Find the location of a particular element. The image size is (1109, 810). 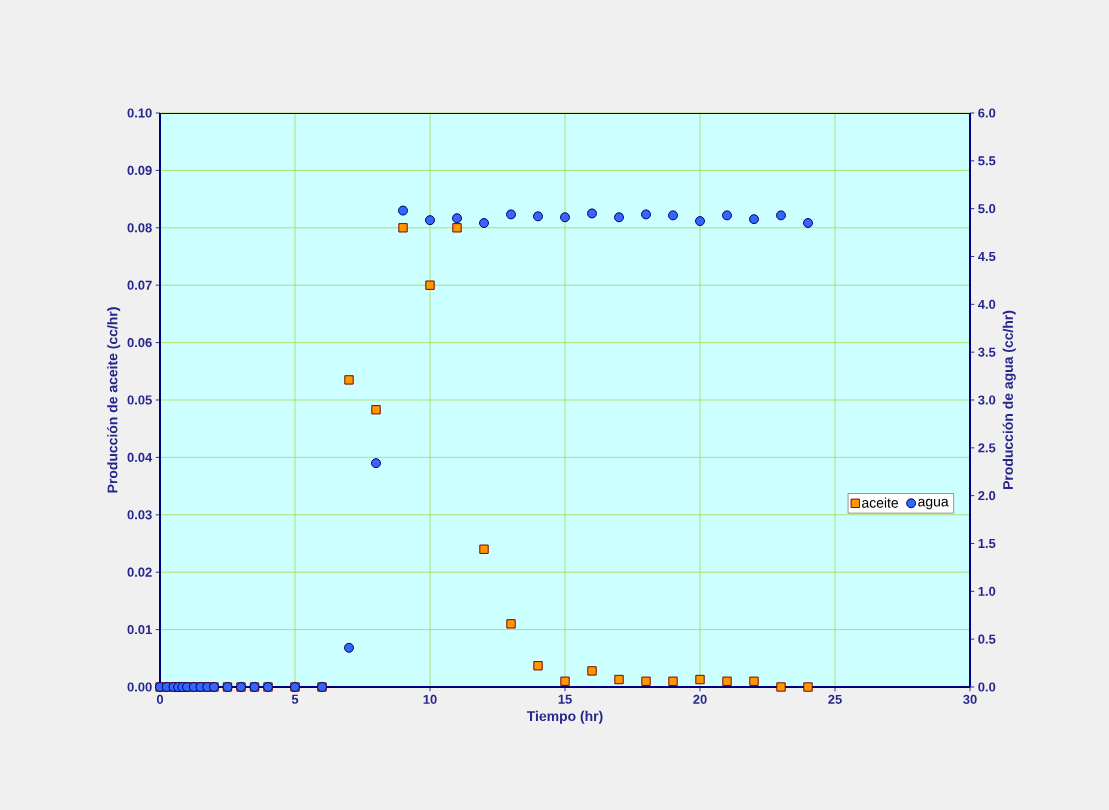

y2-tick-label: 2.0 is located at coordinates (987, 496).